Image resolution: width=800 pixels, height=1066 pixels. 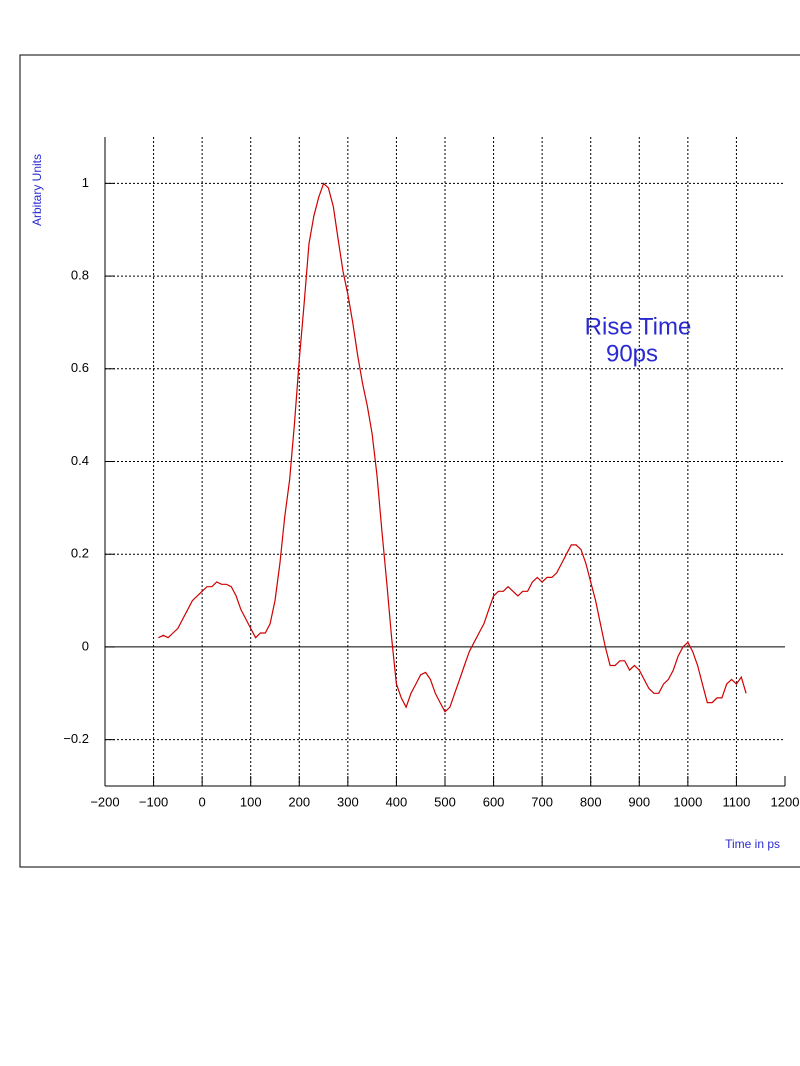 What do you see at coordinates (785, 801) in the screenshot?
I see `x-tick-label: 1200` at bounding box center [785, 801].